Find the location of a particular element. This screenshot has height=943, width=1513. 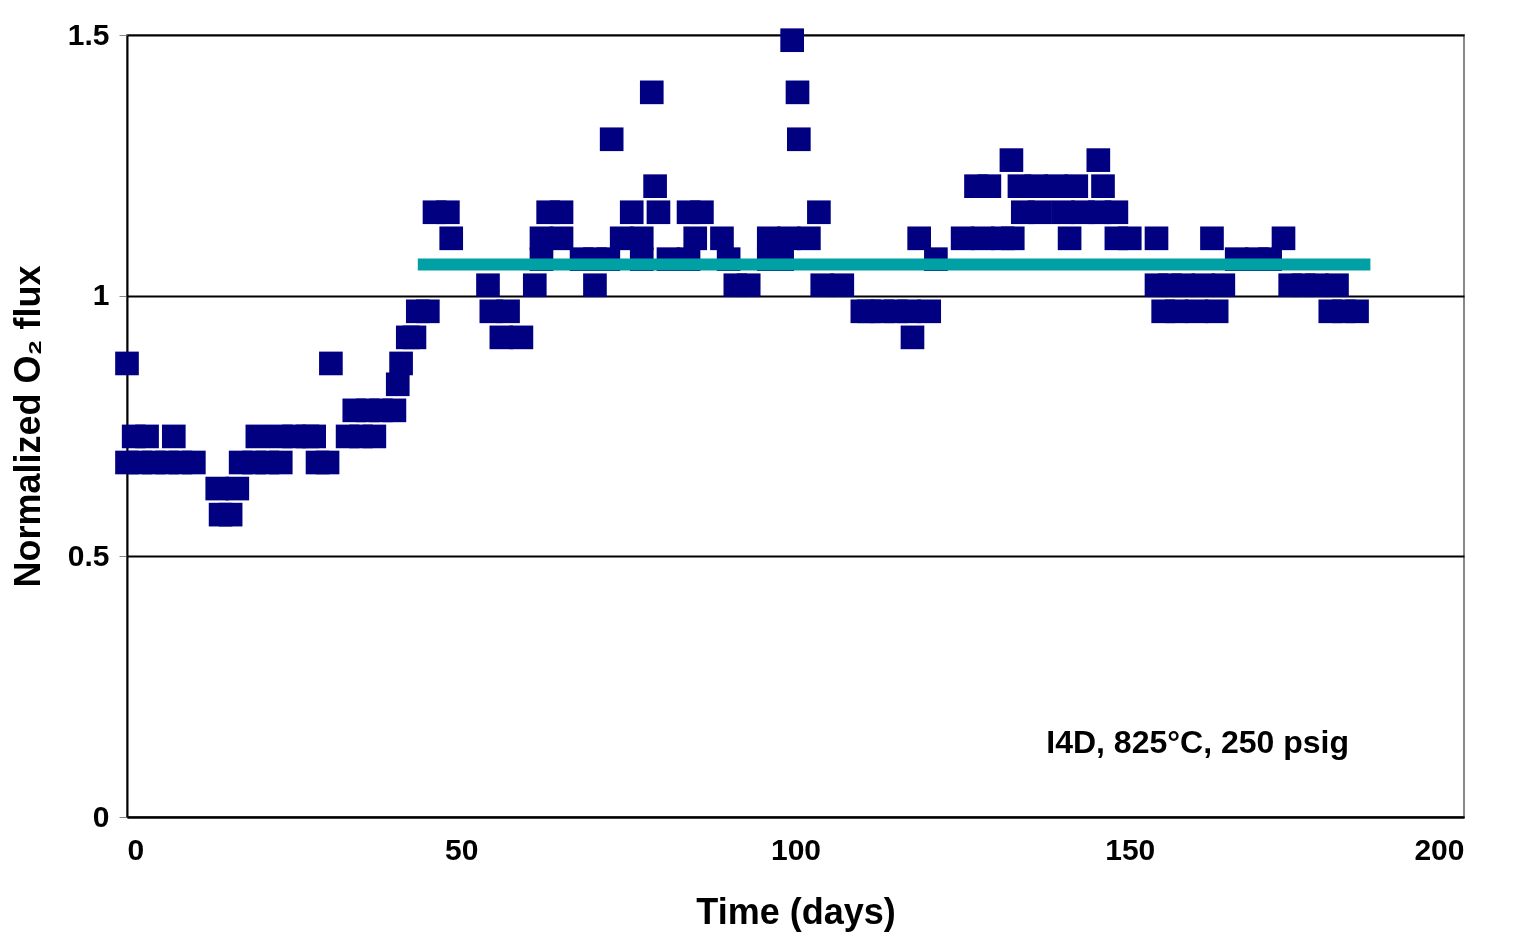

y-tick-label: 1.5 is located at coordinates (88, 34).